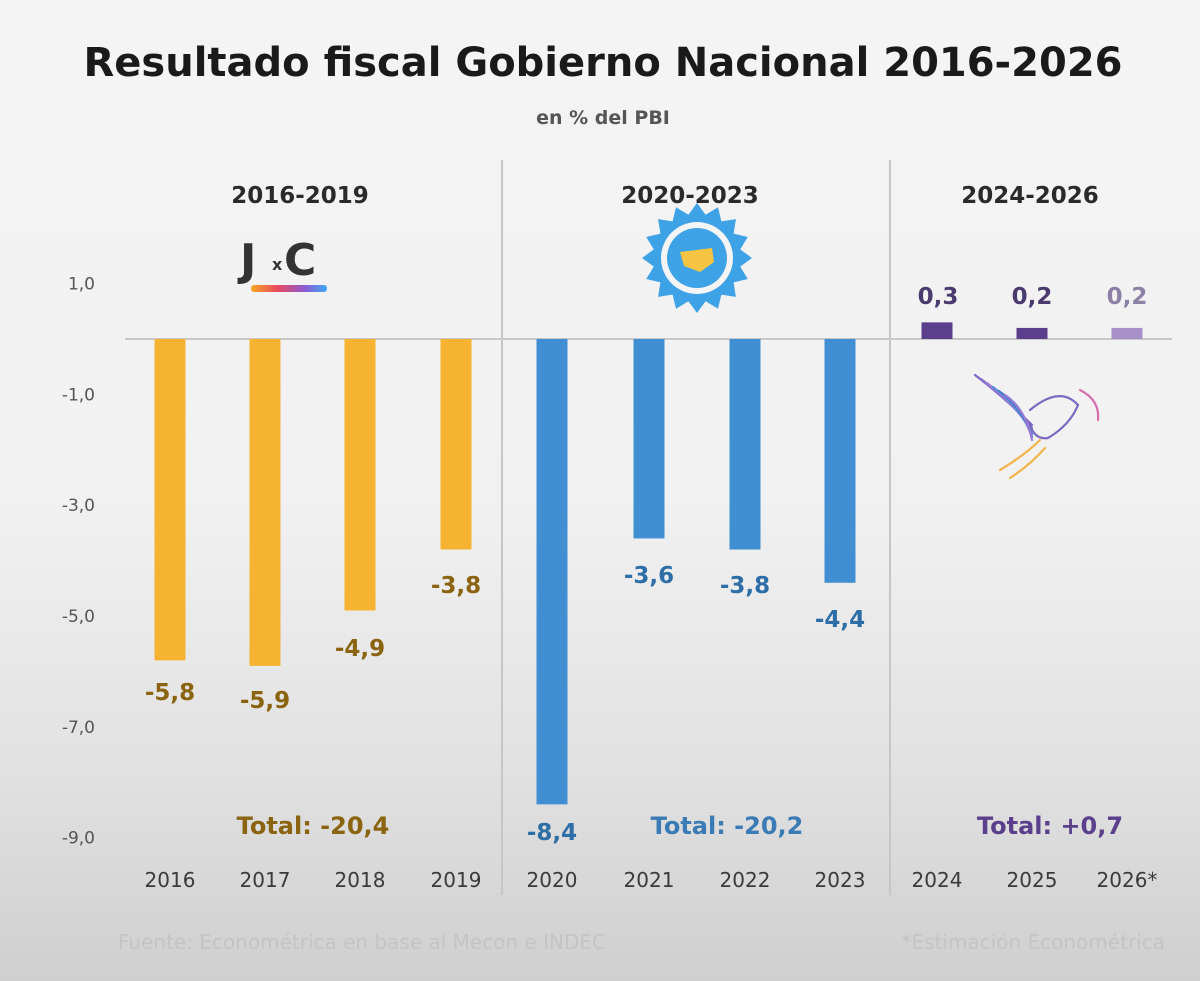  What do you see at coordinates (277, 264) in the screenshot?
I see `jxc-logo-x: x` at bounding box center [277, 264].